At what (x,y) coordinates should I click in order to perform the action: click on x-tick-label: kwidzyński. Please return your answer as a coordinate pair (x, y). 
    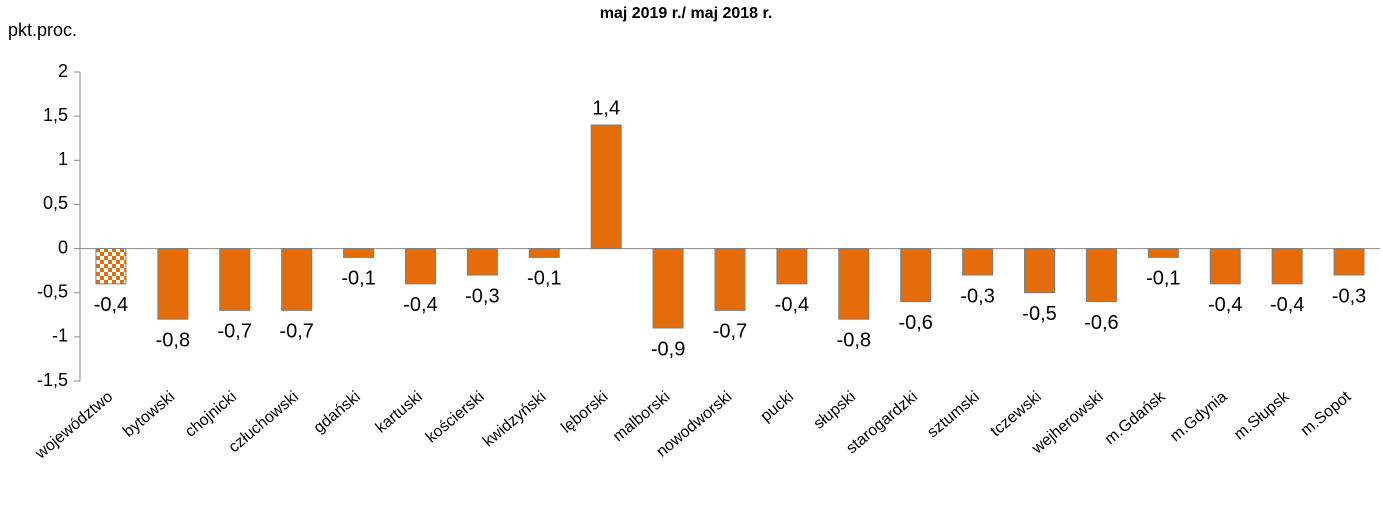
    Looking at the image, I should click on (515, 419).